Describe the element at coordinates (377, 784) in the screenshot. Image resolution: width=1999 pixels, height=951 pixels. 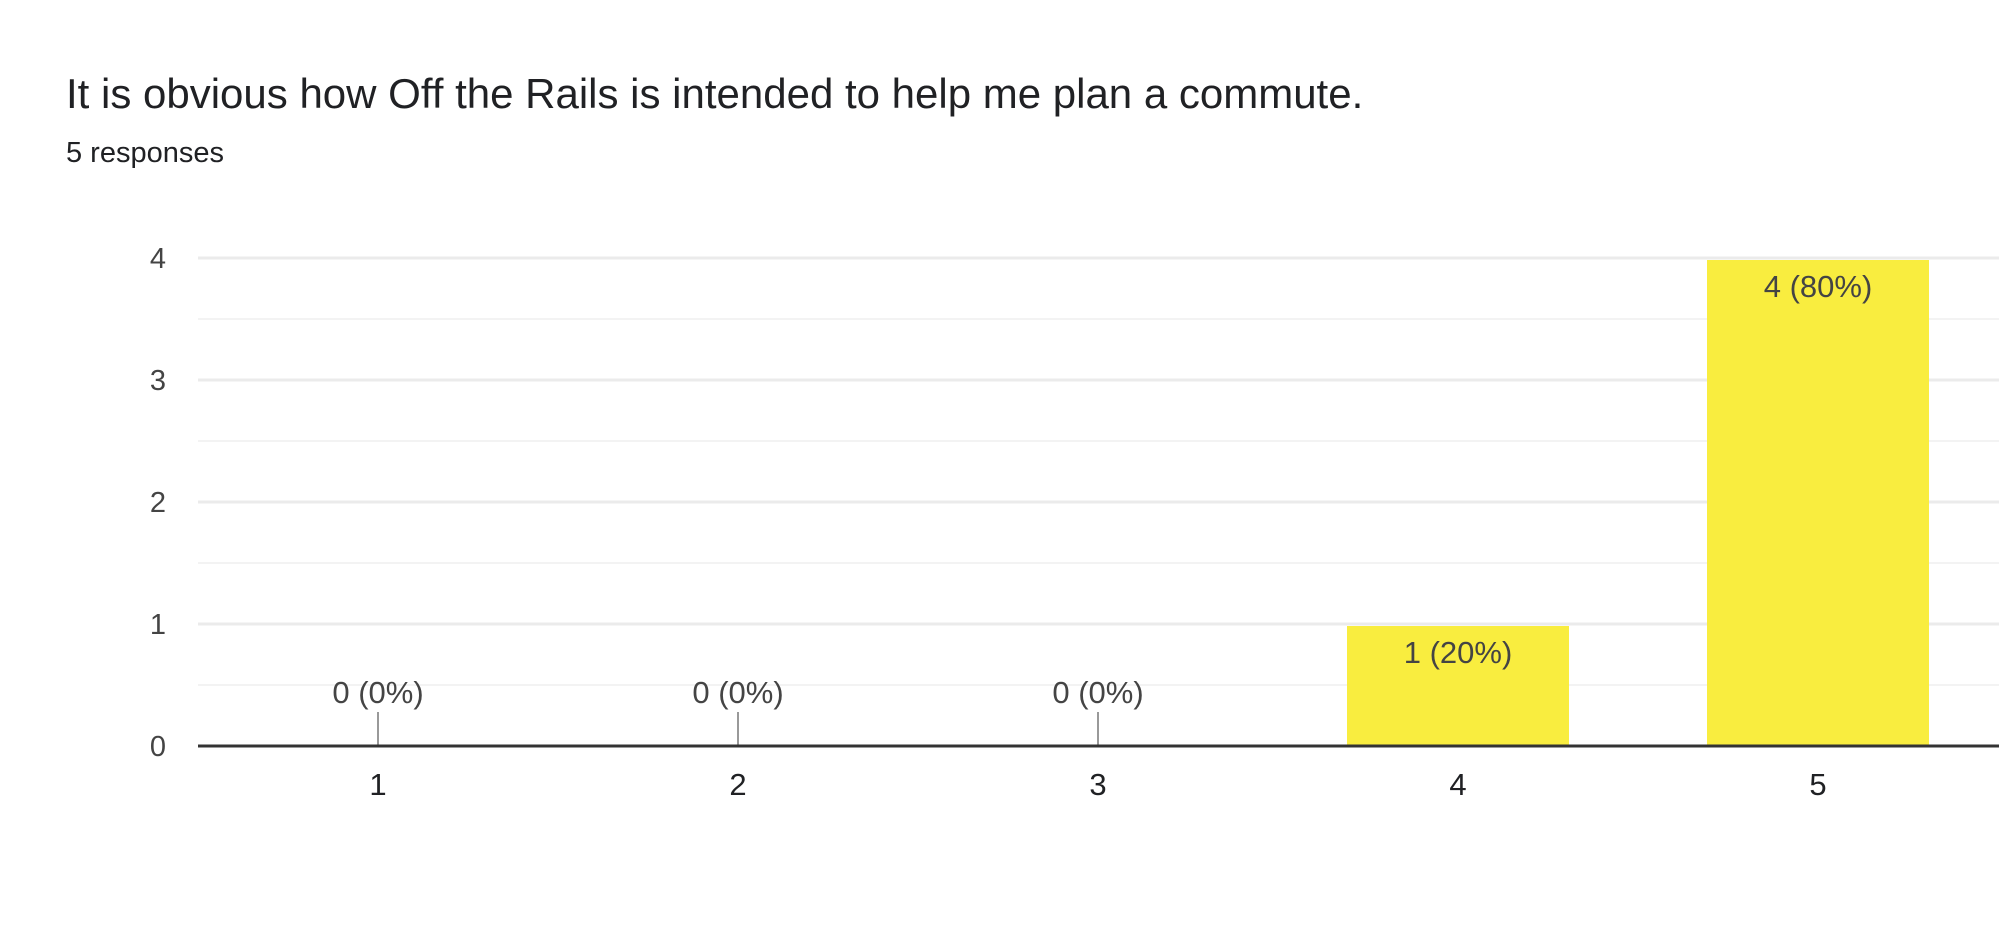
I see `x-tick-label: 1` at that location.